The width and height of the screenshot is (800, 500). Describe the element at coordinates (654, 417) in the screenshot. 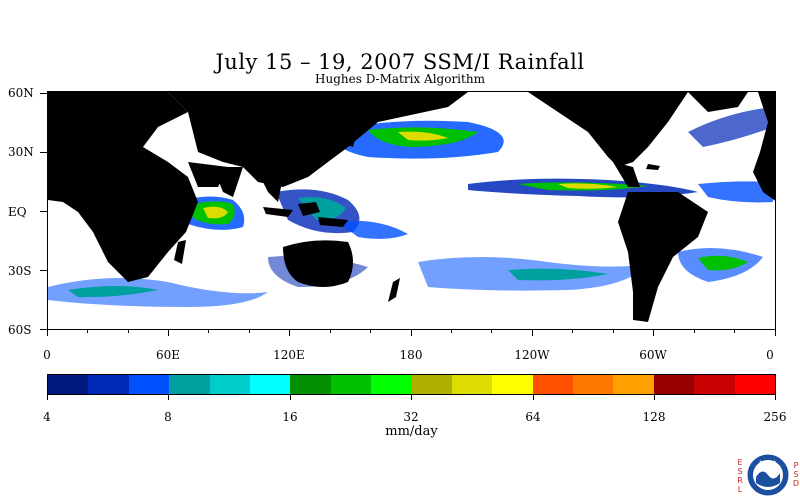

I see `colorbar-label-128: 128` at that location.